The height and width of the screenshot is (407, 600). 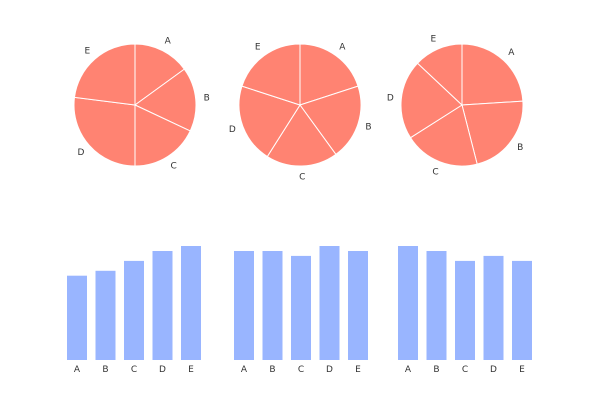 What do you see at coordinates (272, 370) in the screenshot?
I see `bar-chart-2-tick-b: B` at bounding box center [272, 370].